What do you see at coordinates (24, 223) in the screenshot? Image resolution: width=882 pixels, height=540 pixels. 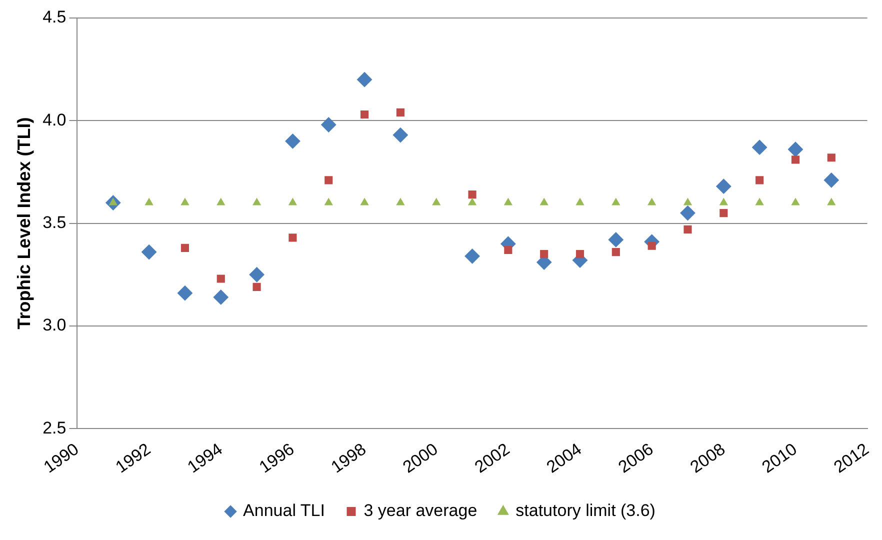 I see `y-axis-title: Trophic Level Index (TLI)` at bounding box center [24, 223].